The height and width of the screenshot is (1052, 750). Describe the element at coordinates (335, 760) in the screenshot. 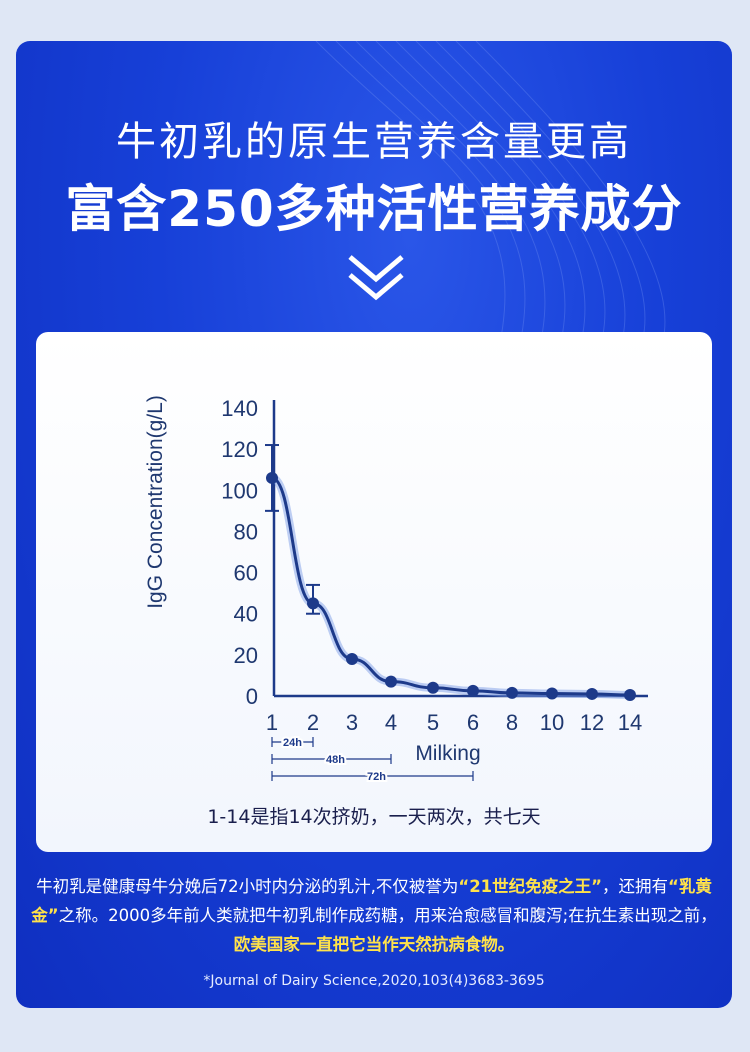

I see `interval-label: 48h` at that location.